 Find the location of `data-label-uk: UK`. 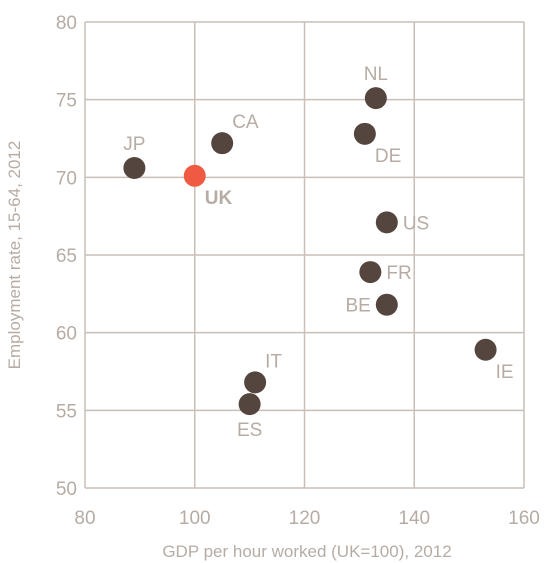

data-label-uk: UK is located at coordinates (219, 198).